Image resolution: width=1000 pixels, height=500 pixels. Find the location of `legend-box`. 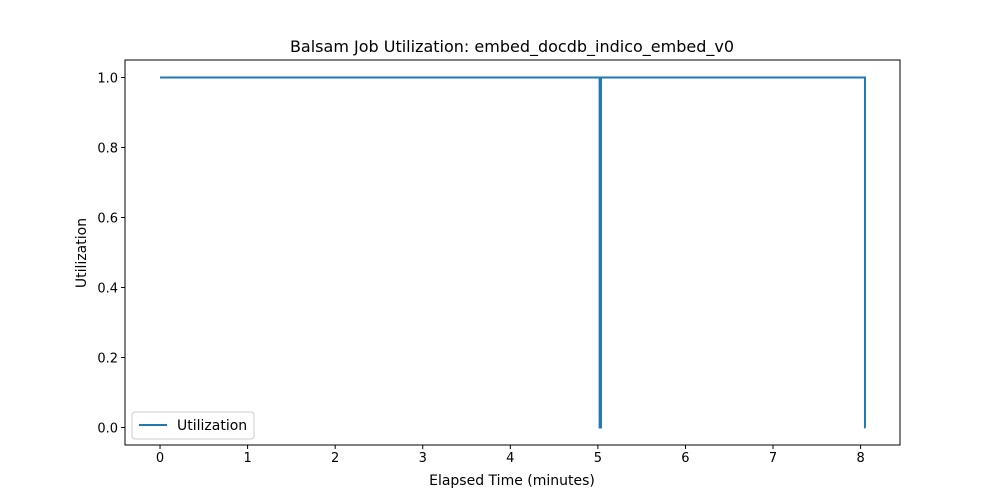

legend-box is located at coordinates (193, 425).